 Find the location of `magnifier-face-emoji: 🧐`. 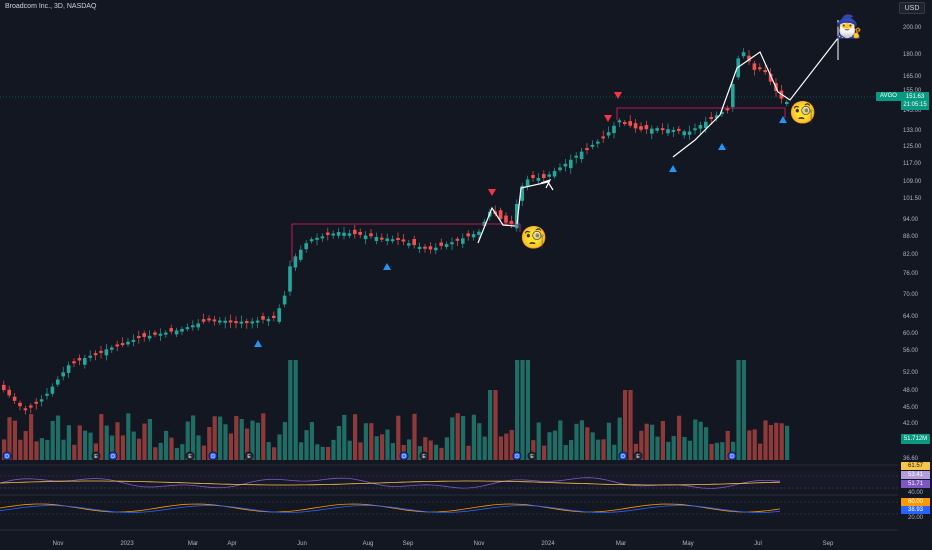

magnifier-face-emoji: 🧐 is located at coordinates (534, 238).